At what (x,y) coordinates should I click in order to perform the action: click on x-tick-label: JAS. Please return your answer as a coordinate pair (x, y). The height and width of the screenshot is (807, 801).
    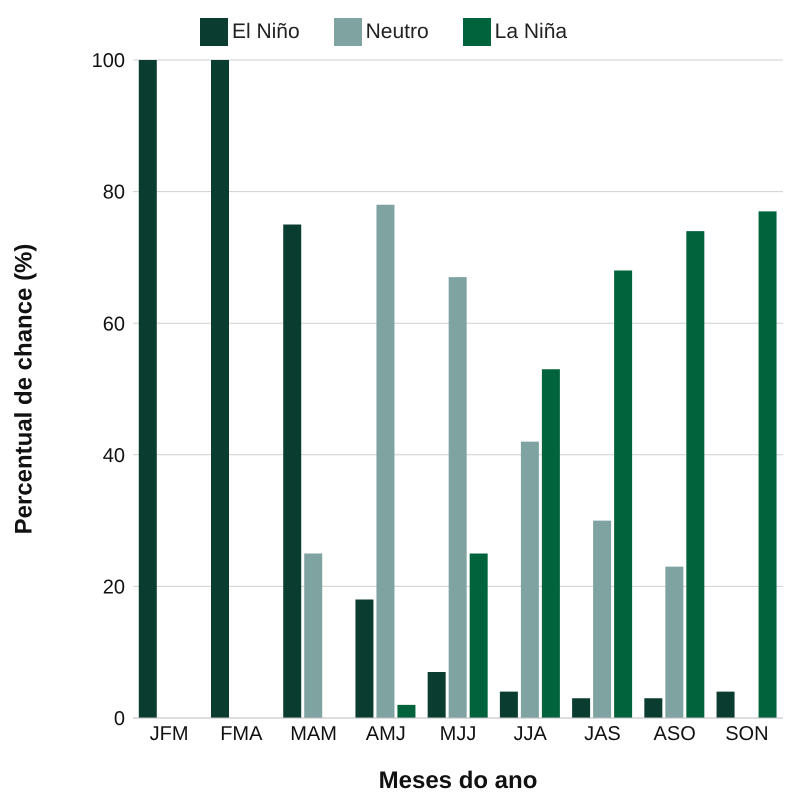
    Looking at the image, I should click on (602, 734).